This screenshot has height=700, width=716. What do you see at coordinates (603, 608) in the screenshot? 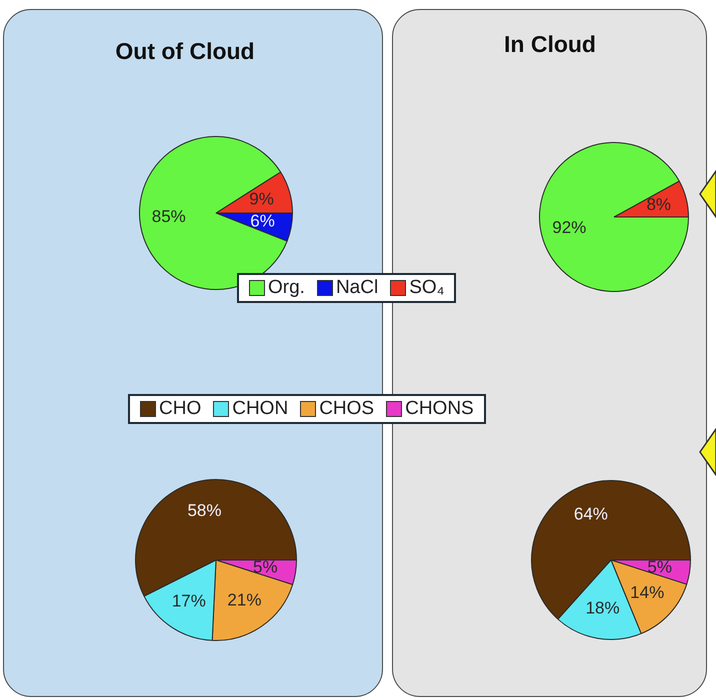
I see `data-label: 18%` at bounding box center [603, 608].